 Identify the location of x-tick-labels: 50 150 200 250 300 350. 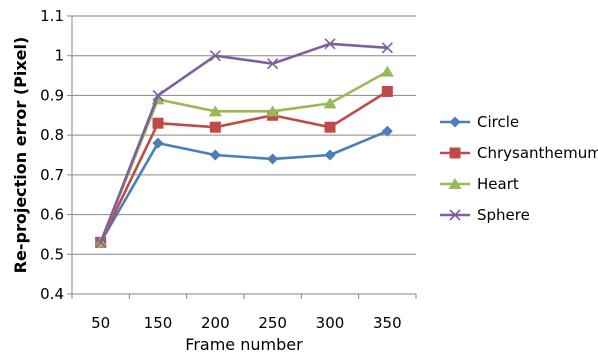
(246, 323).